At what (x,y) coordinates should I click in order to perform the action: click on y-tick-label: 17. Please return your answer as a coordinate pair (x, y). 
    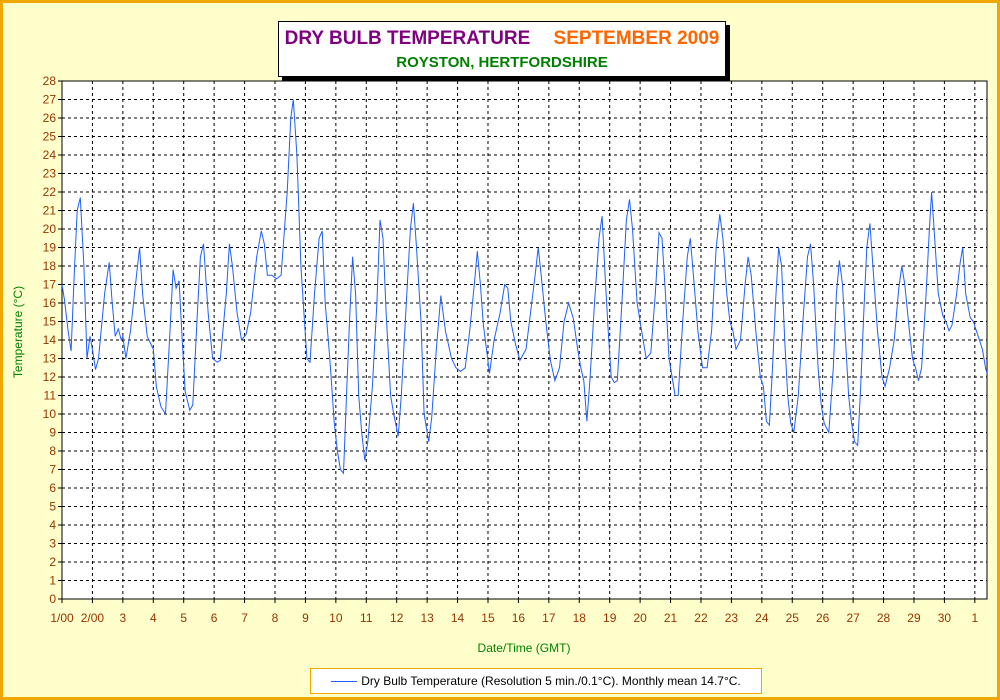
    Looking at the image, I should click on (50, 285).